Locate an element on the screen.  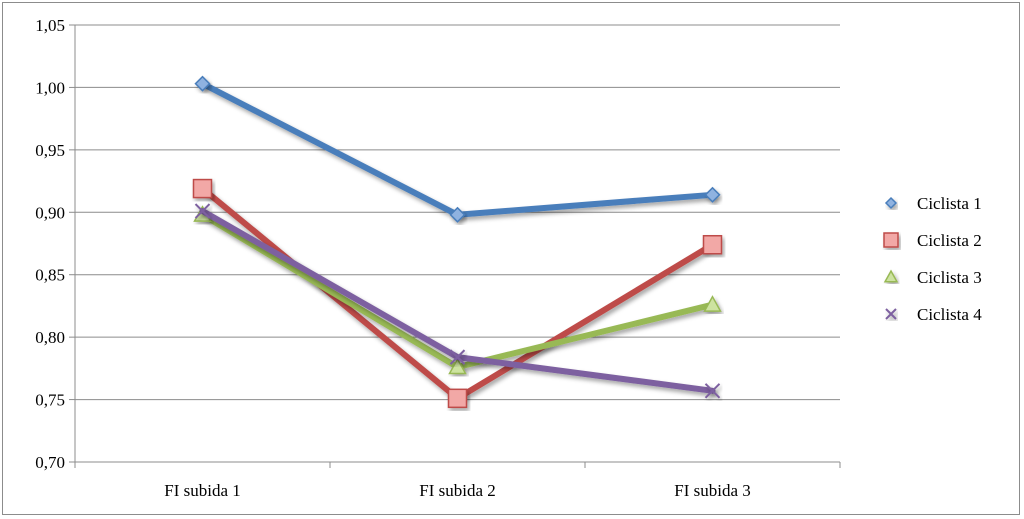
legend-item: Ciclista 1 is located at coordinates (926, 203).